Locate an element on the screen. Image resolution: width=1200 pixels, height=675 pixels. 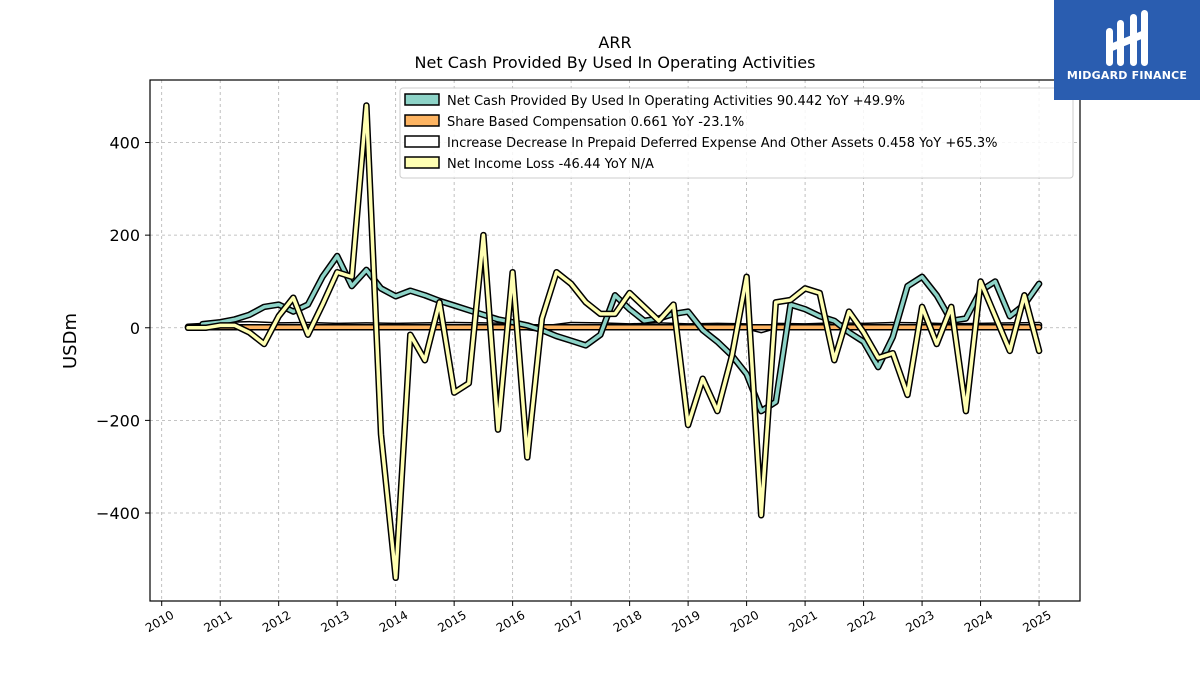
x-tick-label: 2025 is located at coordinates (1036, 621).